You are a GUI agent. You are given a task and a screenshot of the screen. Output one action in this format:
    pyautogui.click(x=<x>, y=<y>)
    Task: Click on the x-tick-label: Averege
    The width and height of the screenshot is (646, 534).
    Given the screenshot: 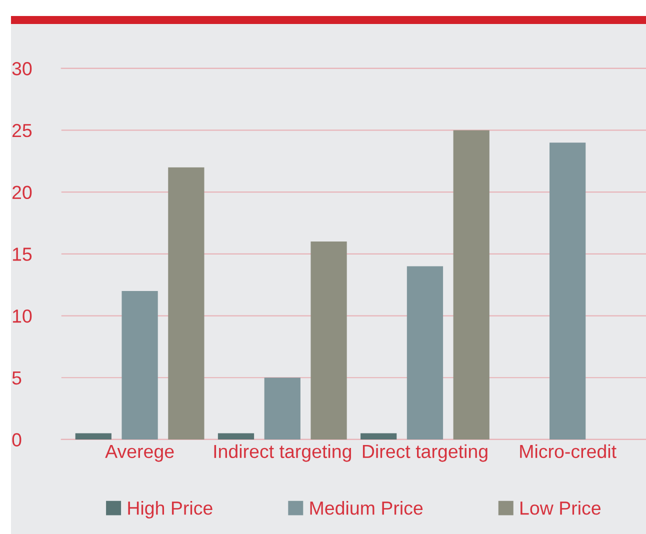 What is the action you would take?
    pyautogui.click(x=139, y=453)
    